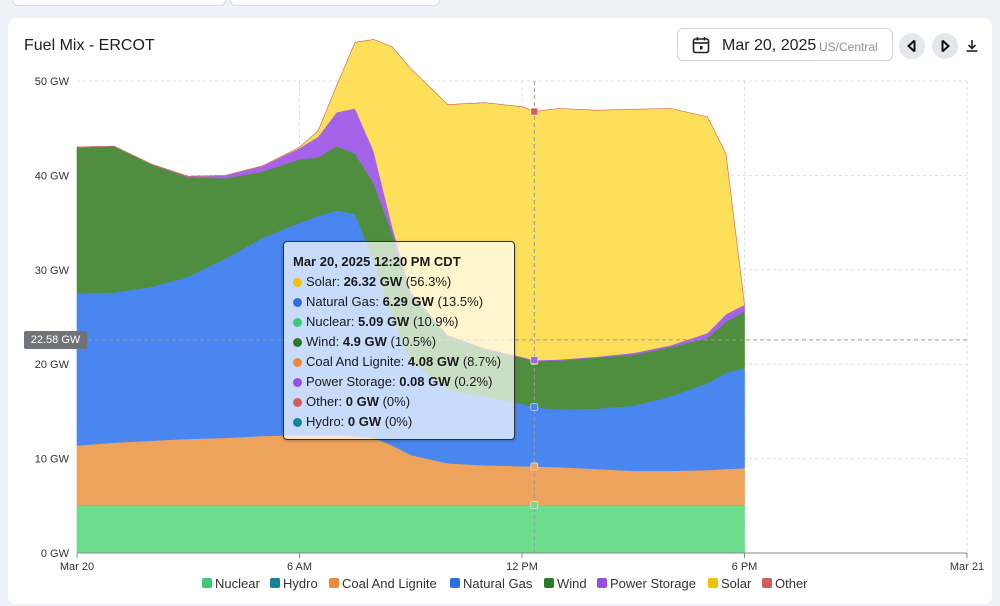  I want to click on chevron-left-icon, so click(911, 46).